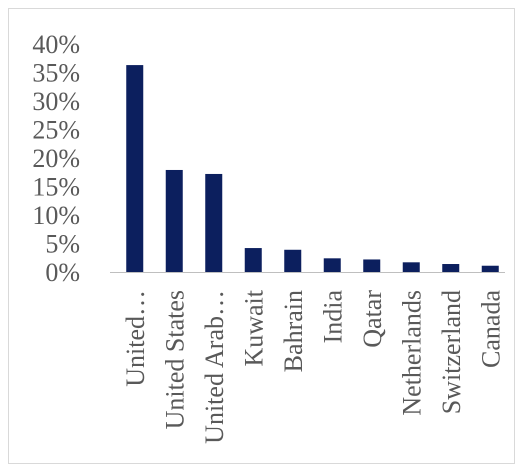 This screenshot has height=472, width=525. Describe the element at coordinates (56, 101) in the screenshot. I see `y-tick-label: 30%` at that location.